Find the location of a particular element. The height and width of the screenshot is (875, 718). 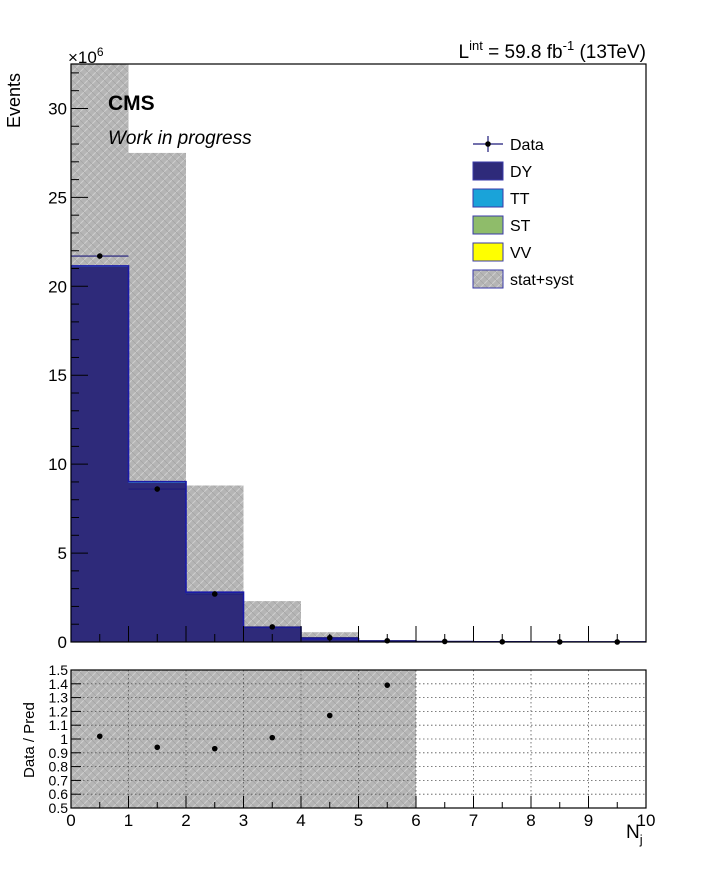

lumi-label: Lint = 59.8 fb-1 (13TeV) is located at coordinates (552, 50).